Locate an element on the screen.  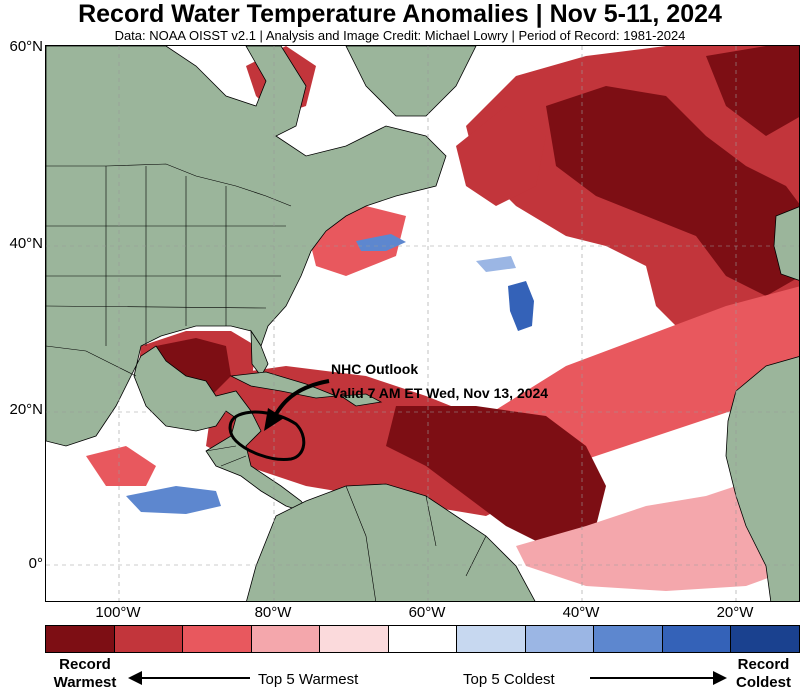
warm-anomaly-south-atlantic is located at coordinates (657, 528).